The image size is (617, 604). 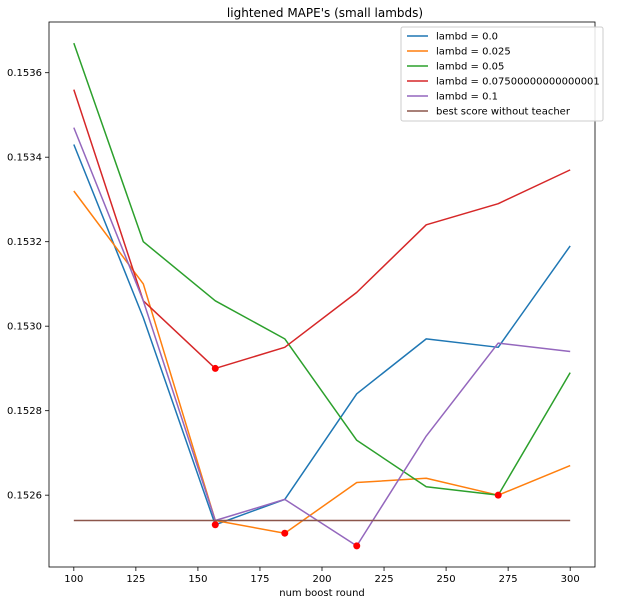 What do you see at coordinates (446, 579) in the screenshot?
I see `x-tick-label-6: 250` at bounding box center [446, 579].